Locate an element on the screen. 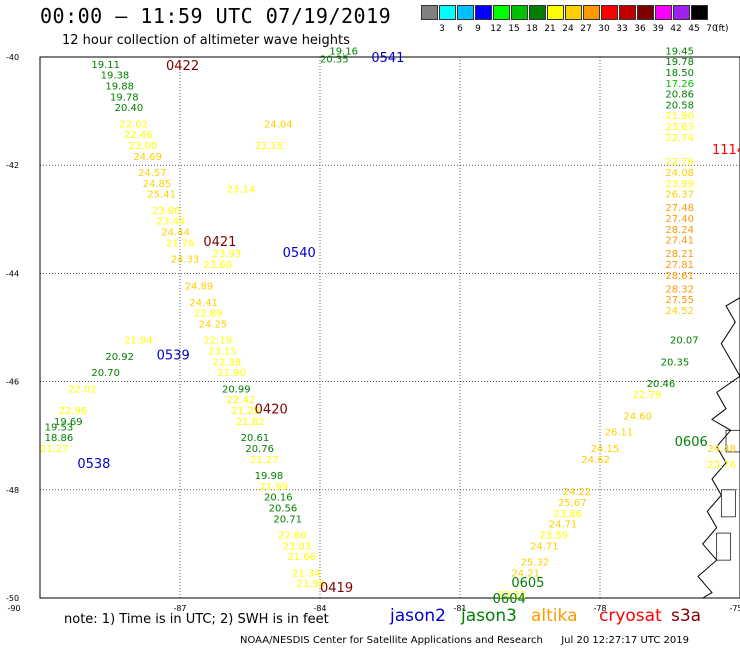  wave-height-value: 19.53 is located at coordinates (59, 427).